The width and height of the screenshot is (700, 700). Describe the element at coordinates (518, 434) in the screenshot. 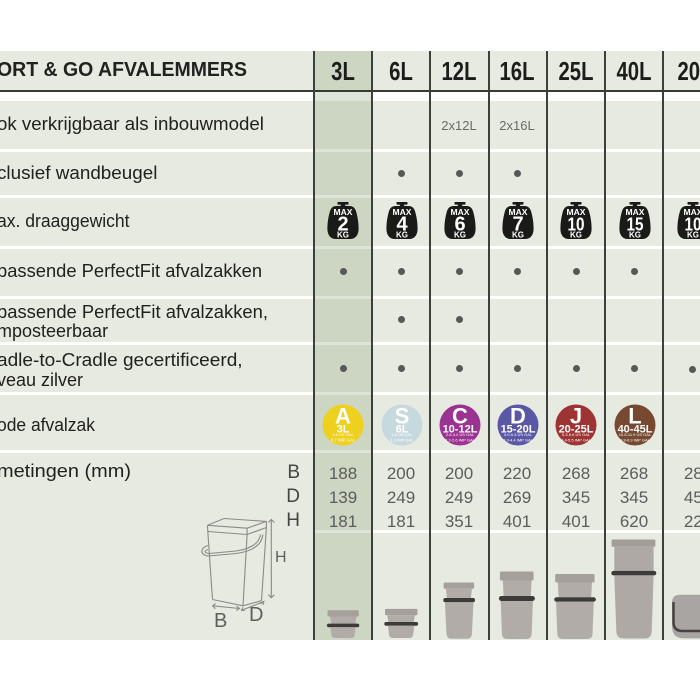

I see `svg-text: 4.0-5.3 US GAL` at that location.